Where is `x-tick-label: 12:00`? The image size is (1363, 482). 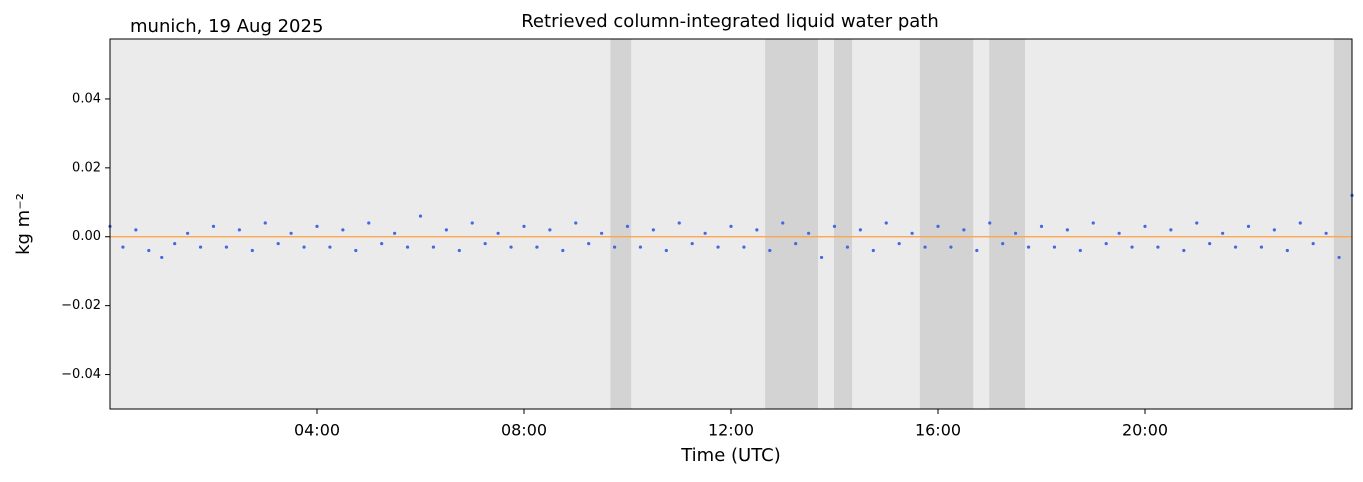
x-tick-label: 12:00 is located at coordinates (731, 430).